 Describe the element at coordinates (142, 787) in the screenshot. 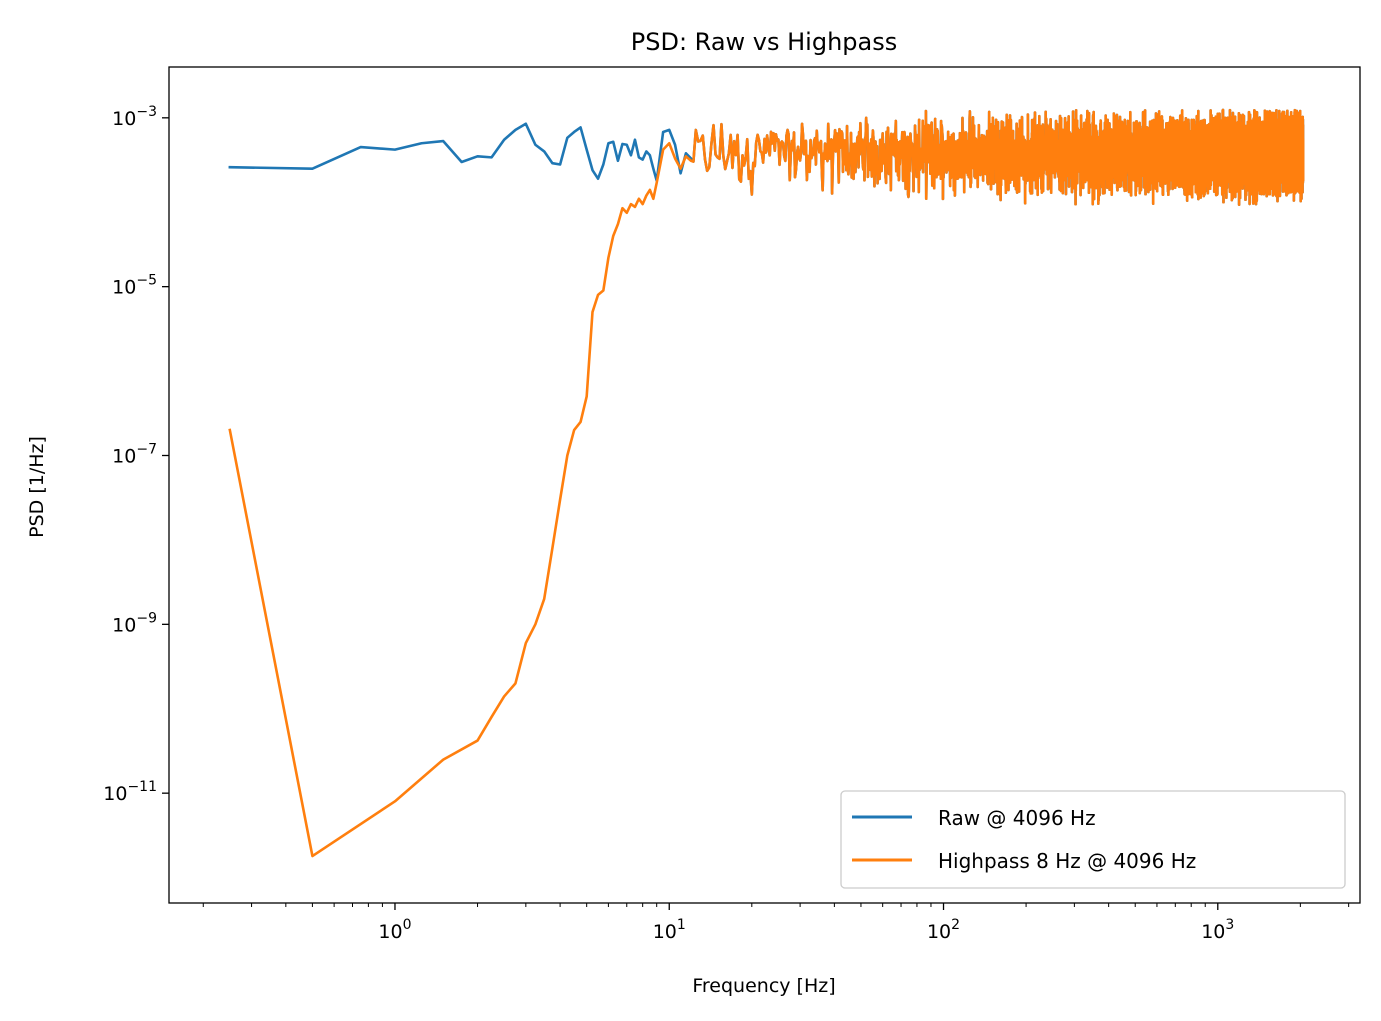

I see `y-tick-exp: −11` at that location.